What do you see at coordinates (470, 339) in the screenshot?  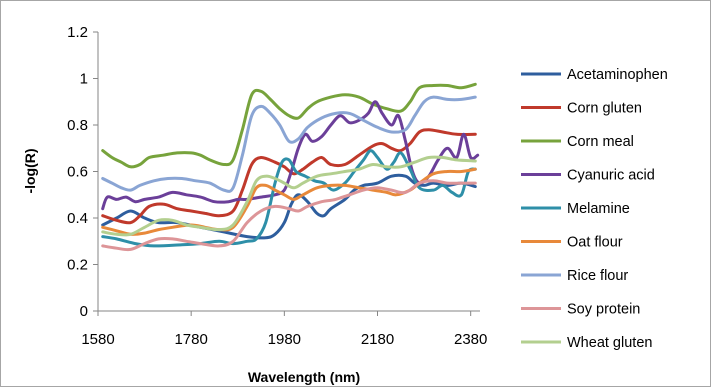 I see `x-tick-label: 2380` at bounding box center [470, 339].